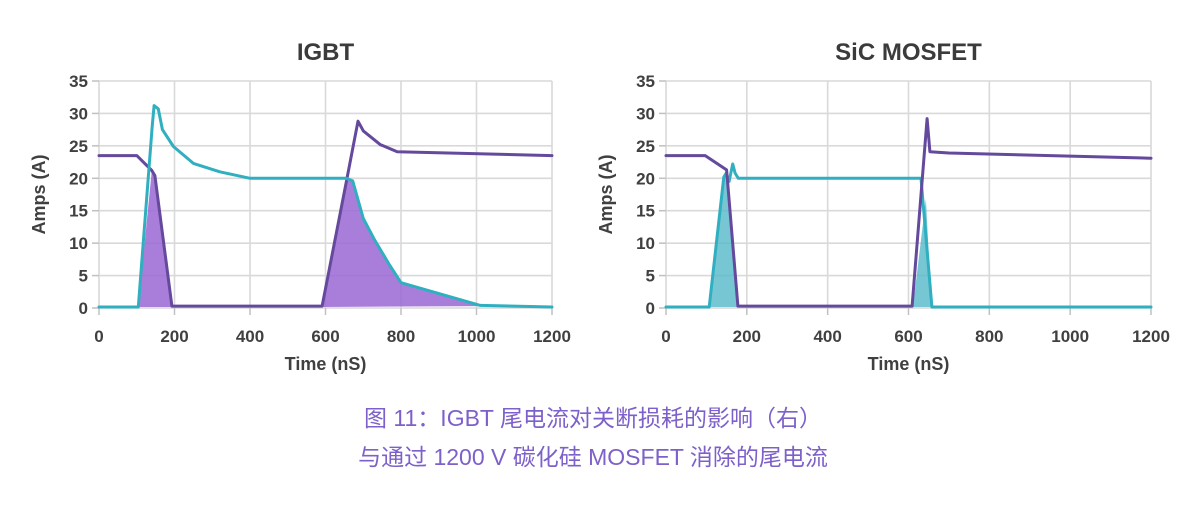 This screenshot has height=506, width=1186. I want to click on chart-title: SiC MOSFET, so click(908, 52).